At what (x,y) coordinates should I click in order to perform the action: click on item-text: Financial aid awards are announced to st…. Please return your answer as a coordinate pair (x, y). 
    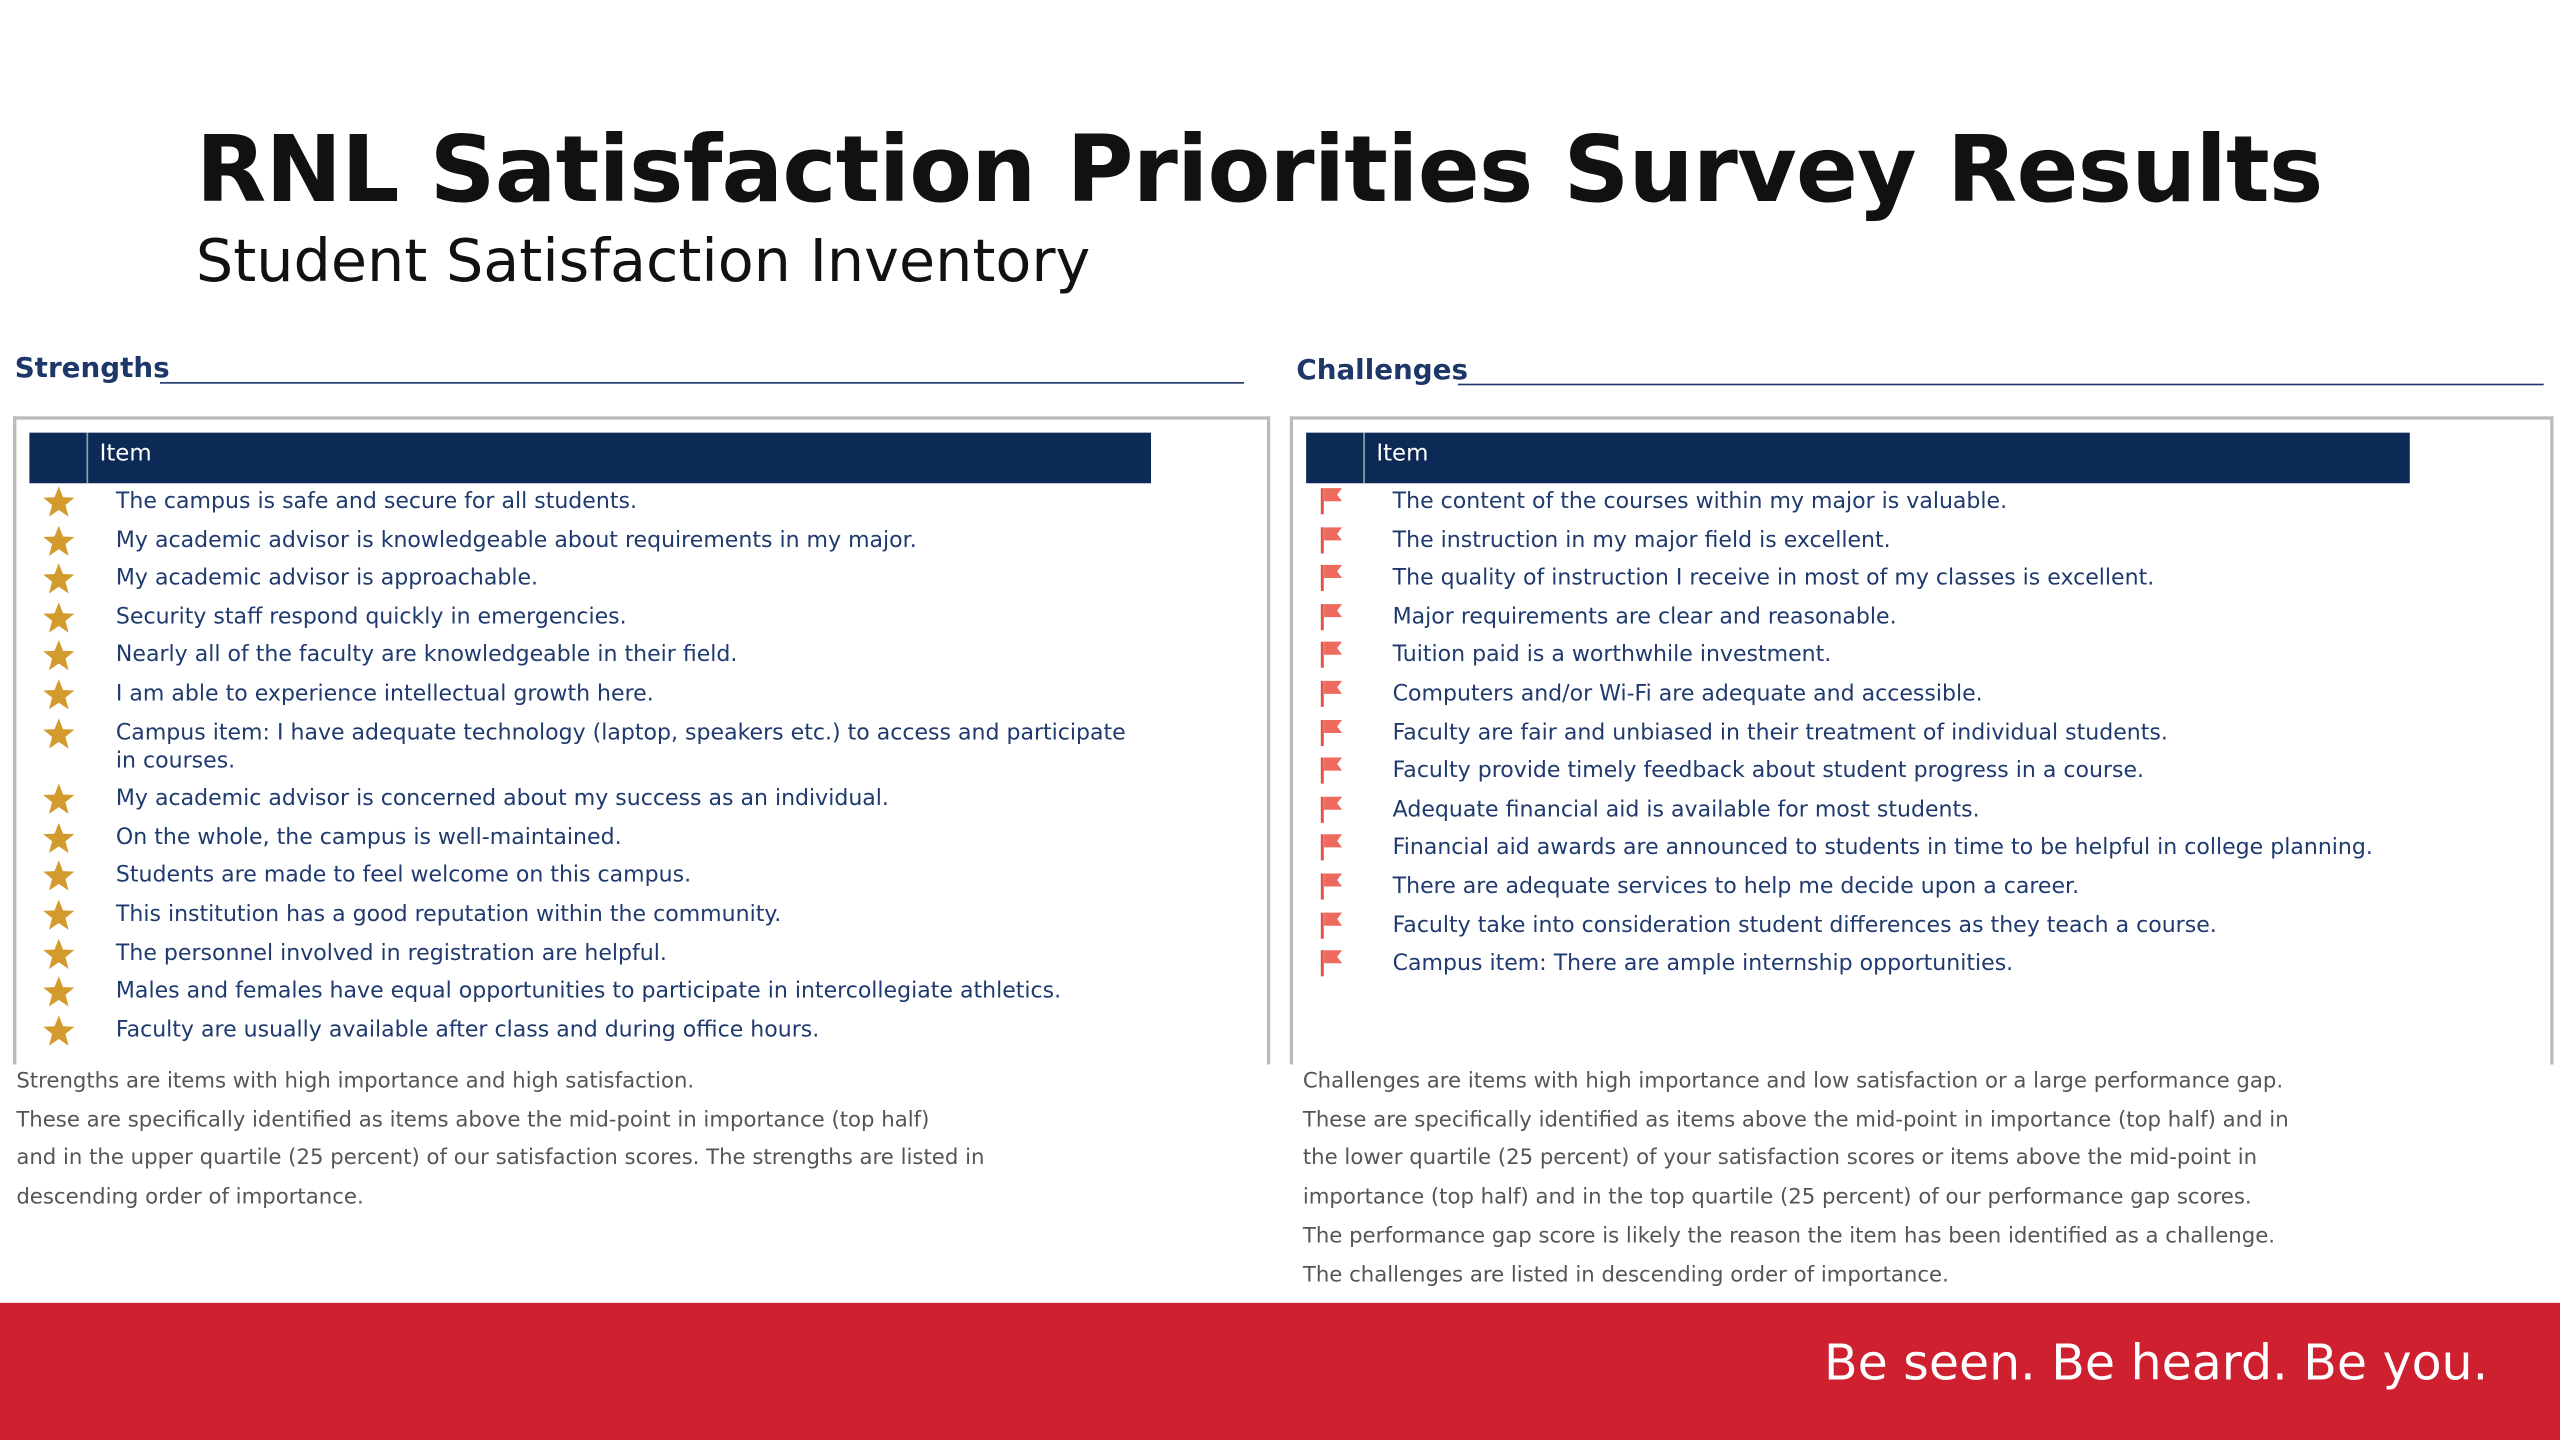
    Looking at the image, I should click on (1882, 847).